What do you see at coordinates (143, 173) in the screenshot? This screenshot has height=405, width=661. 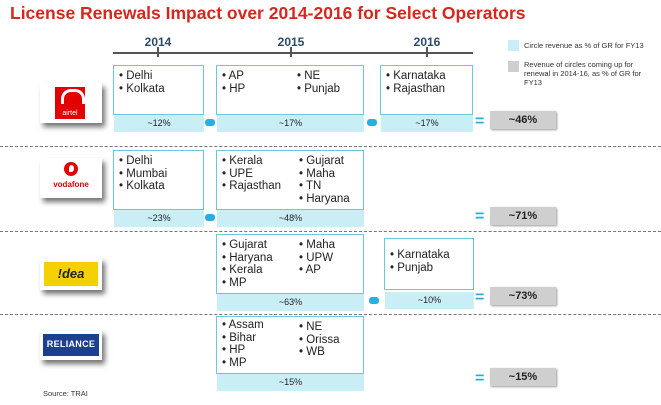 I see `list-item: • Mumbai` at bounding box center [143, 173].